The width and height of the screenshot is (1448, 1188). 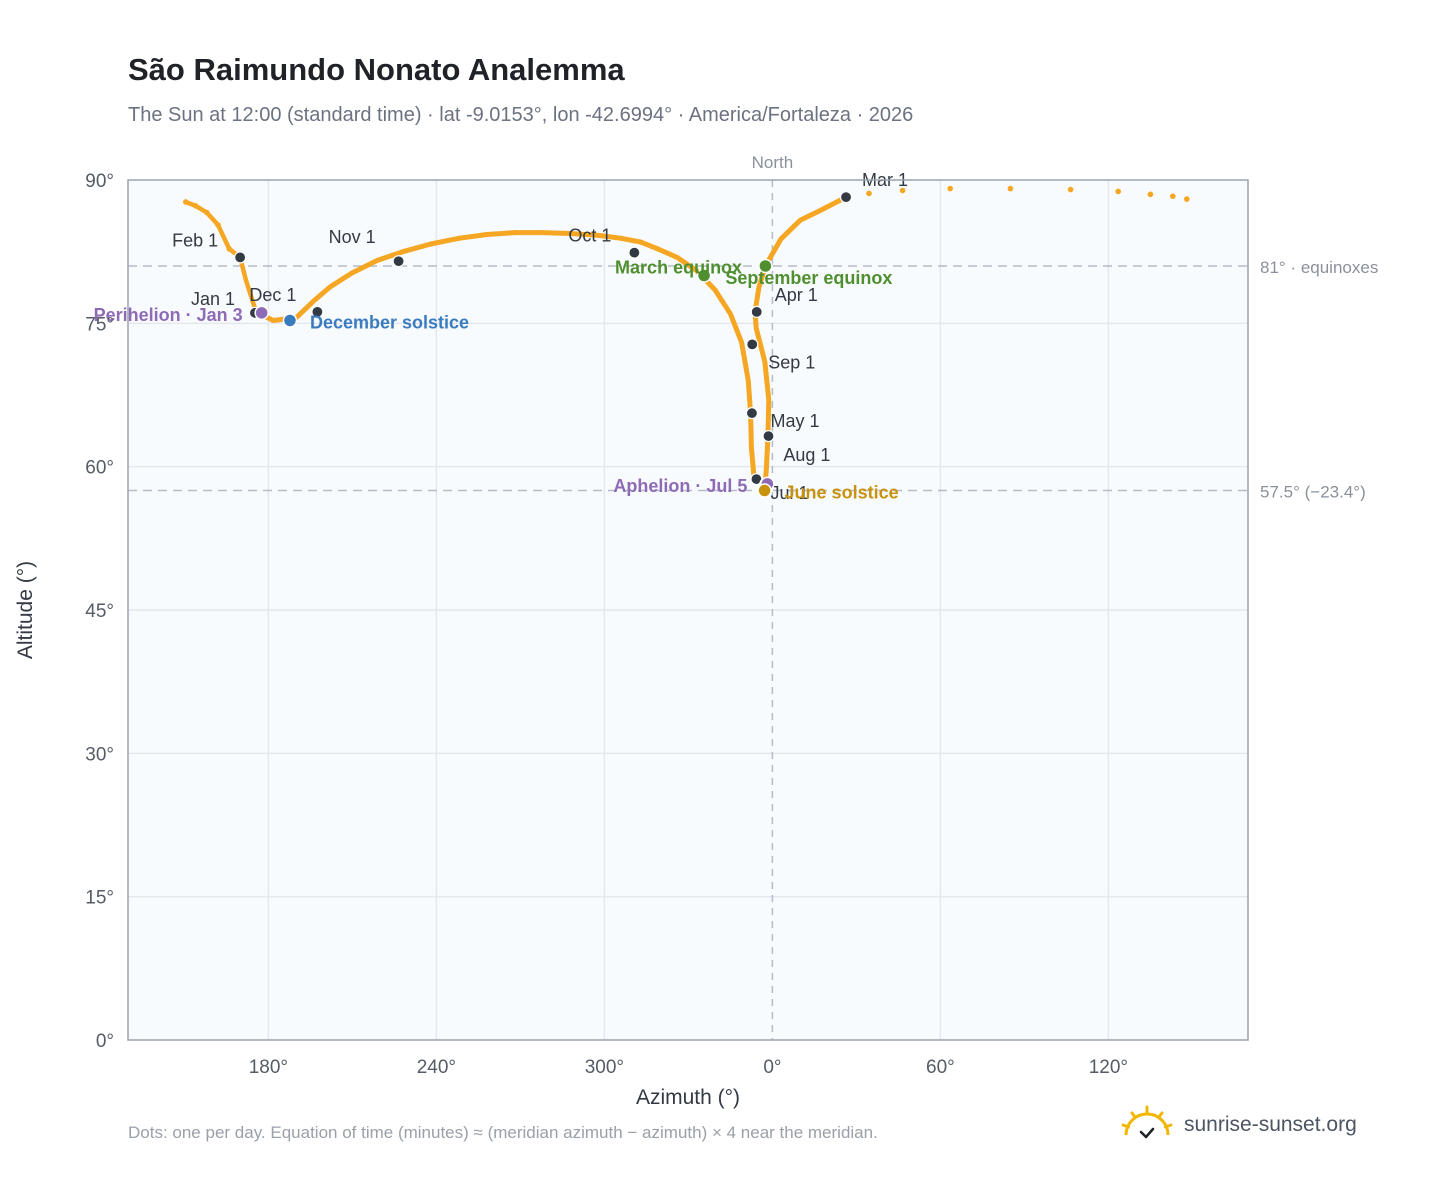 I want to click on event-label: December solstice, so click(x=389, y=322).